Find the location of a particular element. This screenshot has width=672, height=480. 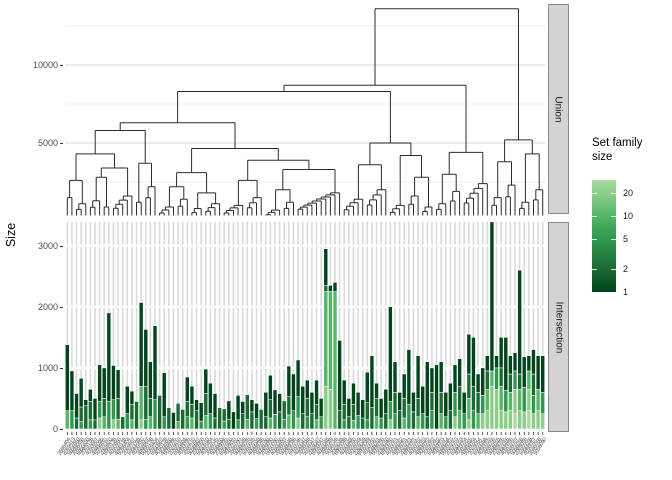

legend-tick-label: 1 is located at coordinates (626, 291).